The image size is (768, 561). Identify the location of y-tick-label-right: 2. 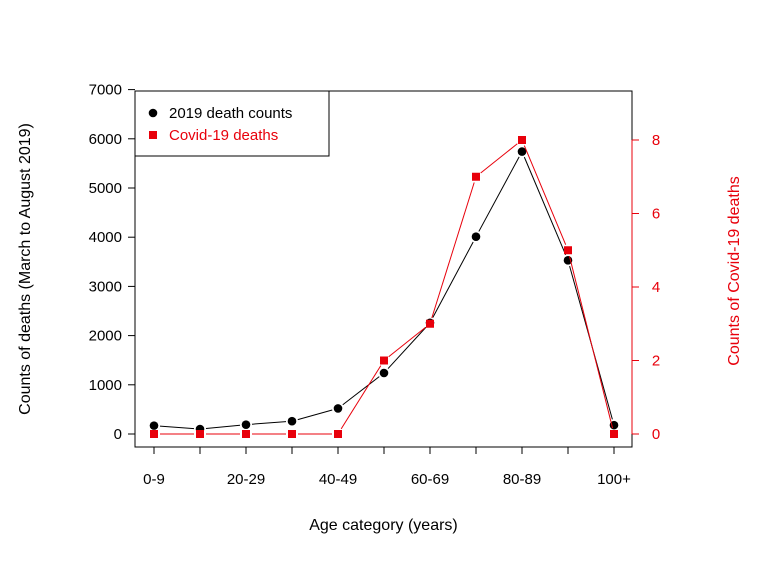
(656, 361).